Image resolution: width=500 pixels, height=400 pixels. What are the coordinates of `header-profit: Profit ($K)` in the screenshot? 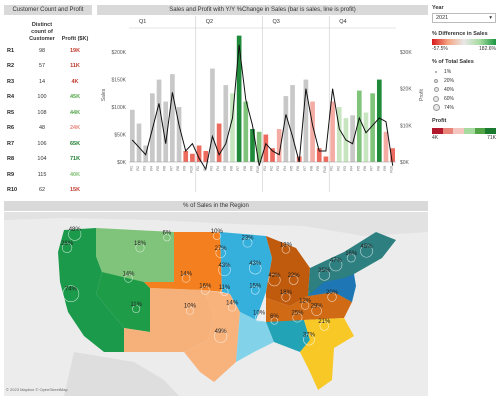 It's located at (75, 39).